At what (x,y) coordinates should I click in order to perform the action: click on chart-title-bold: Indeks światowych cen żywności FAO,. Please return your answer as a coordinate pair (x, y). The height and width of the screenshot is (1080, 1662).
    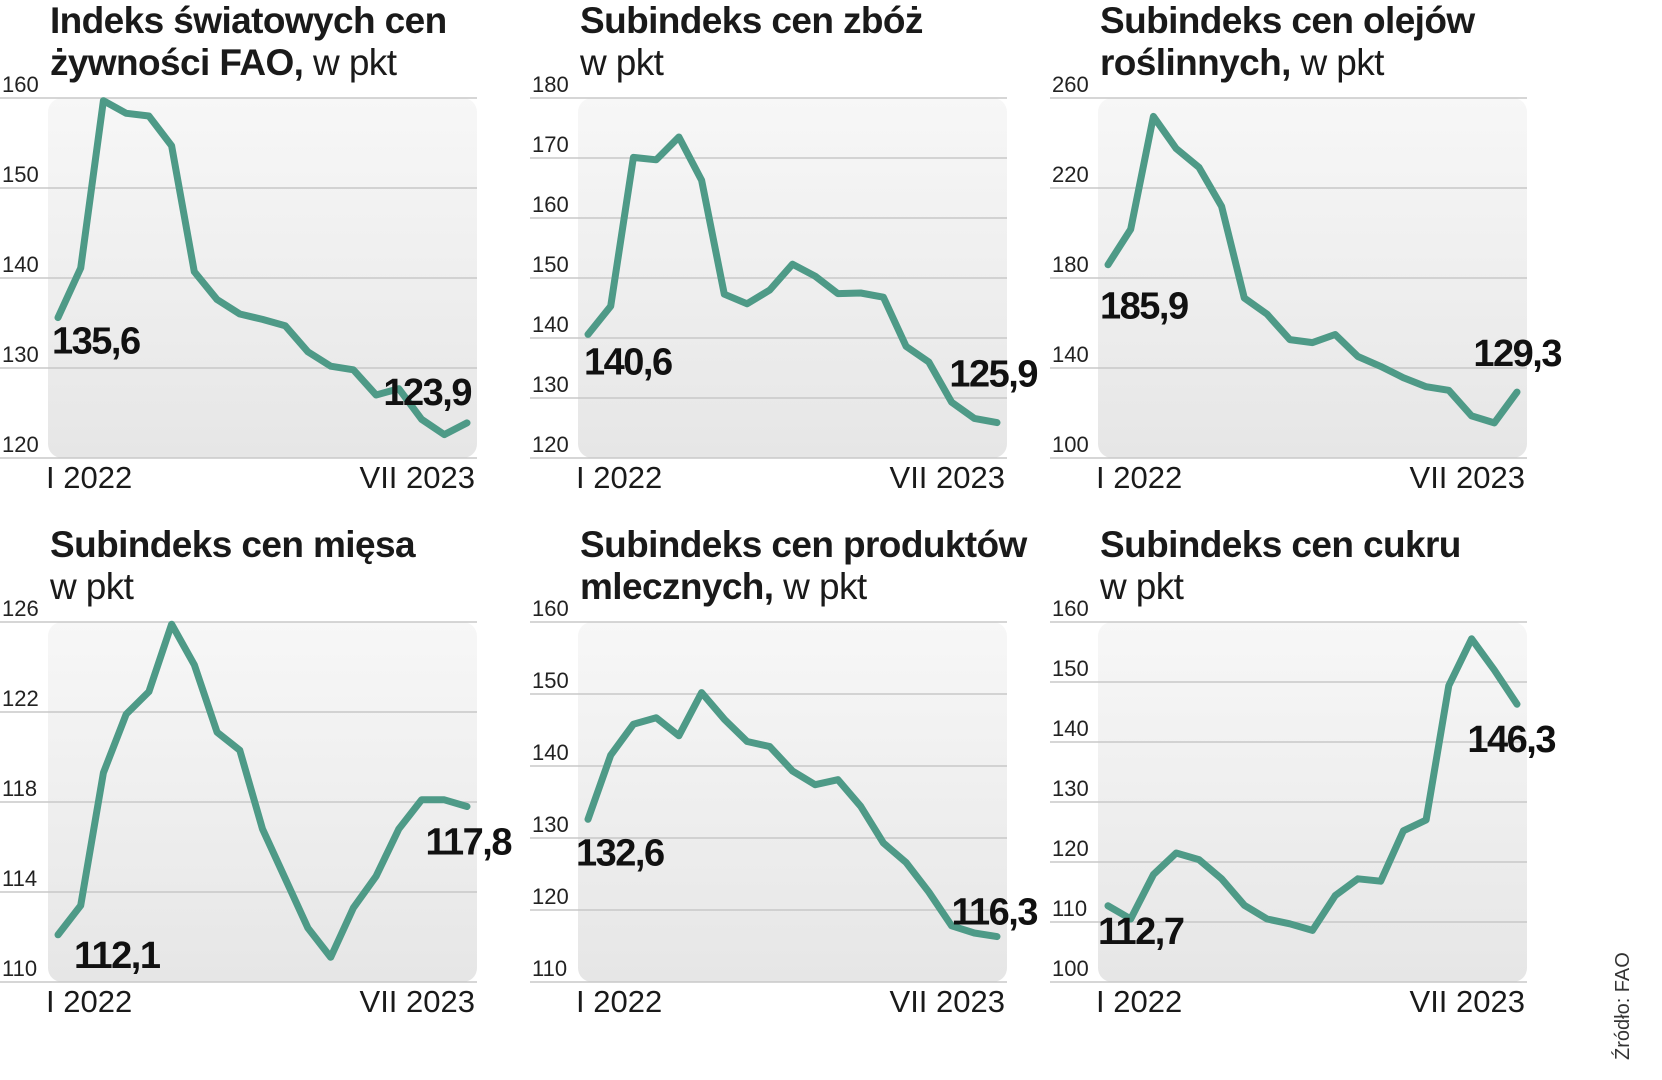
    Looking at the image, I should click on (248, 41).